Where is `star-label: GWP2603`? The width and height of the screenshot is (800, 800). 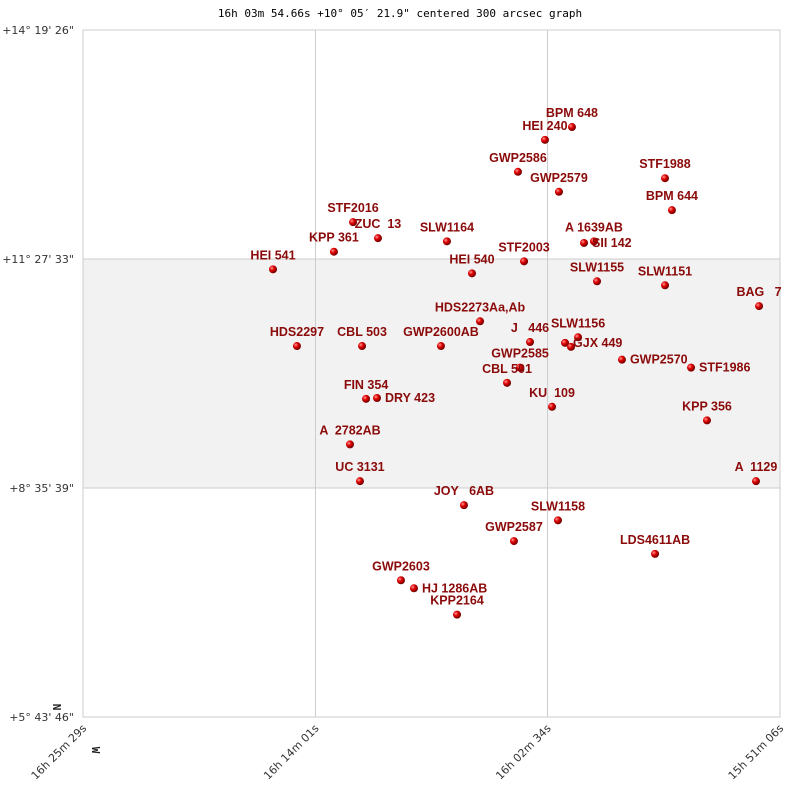
star-label: GWP2603 is located at coordinates (401, 566).